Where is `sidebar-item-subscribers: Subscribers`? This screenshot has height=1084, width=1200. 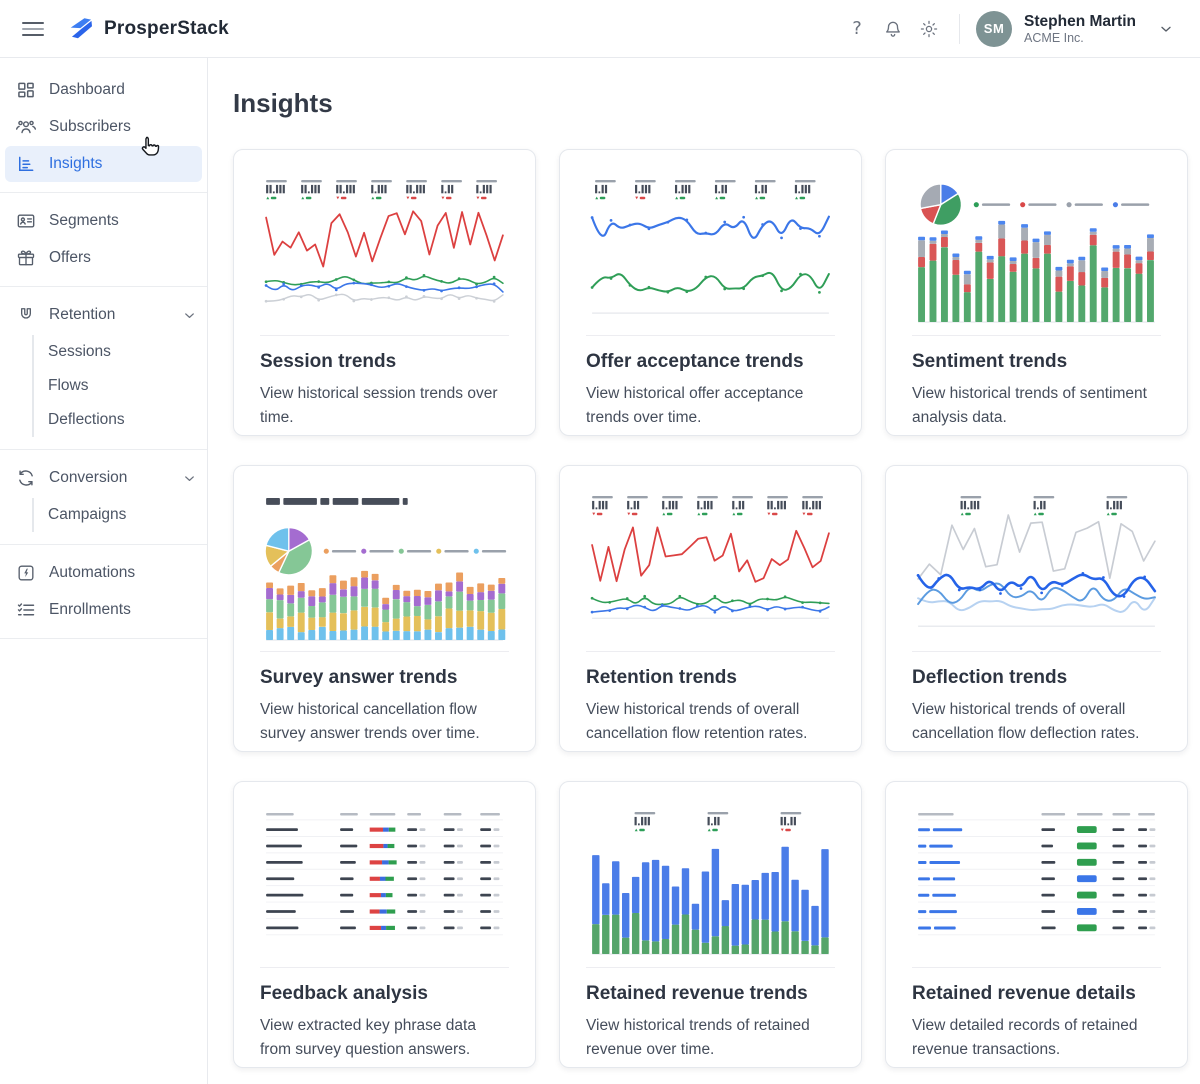 sidebar-item-subscribers: Subscribers is located at coordinates (103, 127).